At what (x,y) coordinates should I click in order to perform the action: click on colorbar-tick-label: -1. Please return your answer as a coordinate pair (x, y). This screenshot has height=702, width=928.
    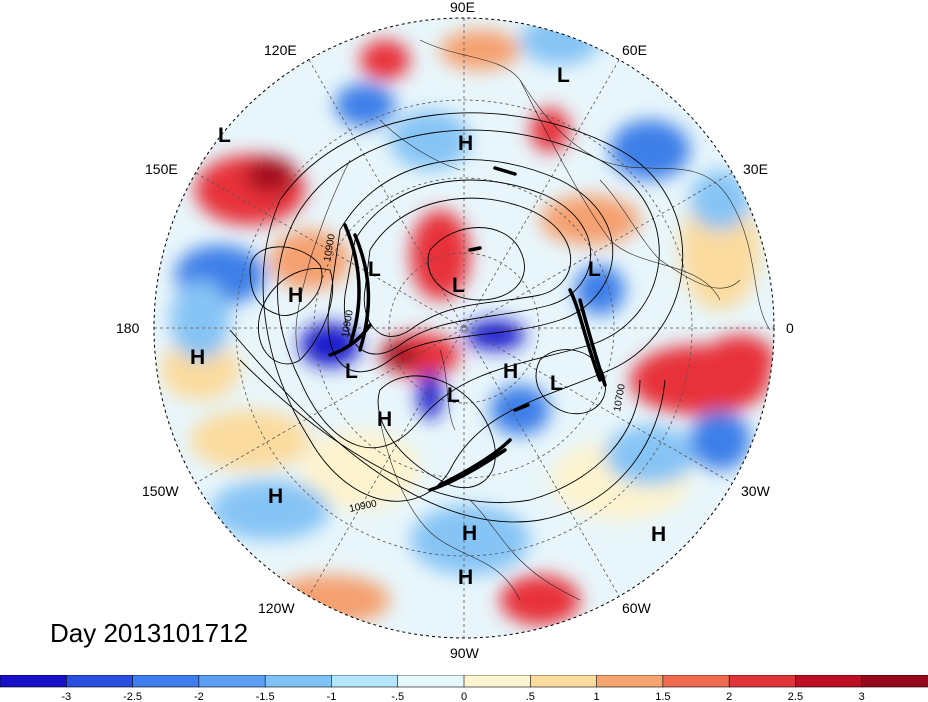
    Looking at the image, I should click on (332, 696).